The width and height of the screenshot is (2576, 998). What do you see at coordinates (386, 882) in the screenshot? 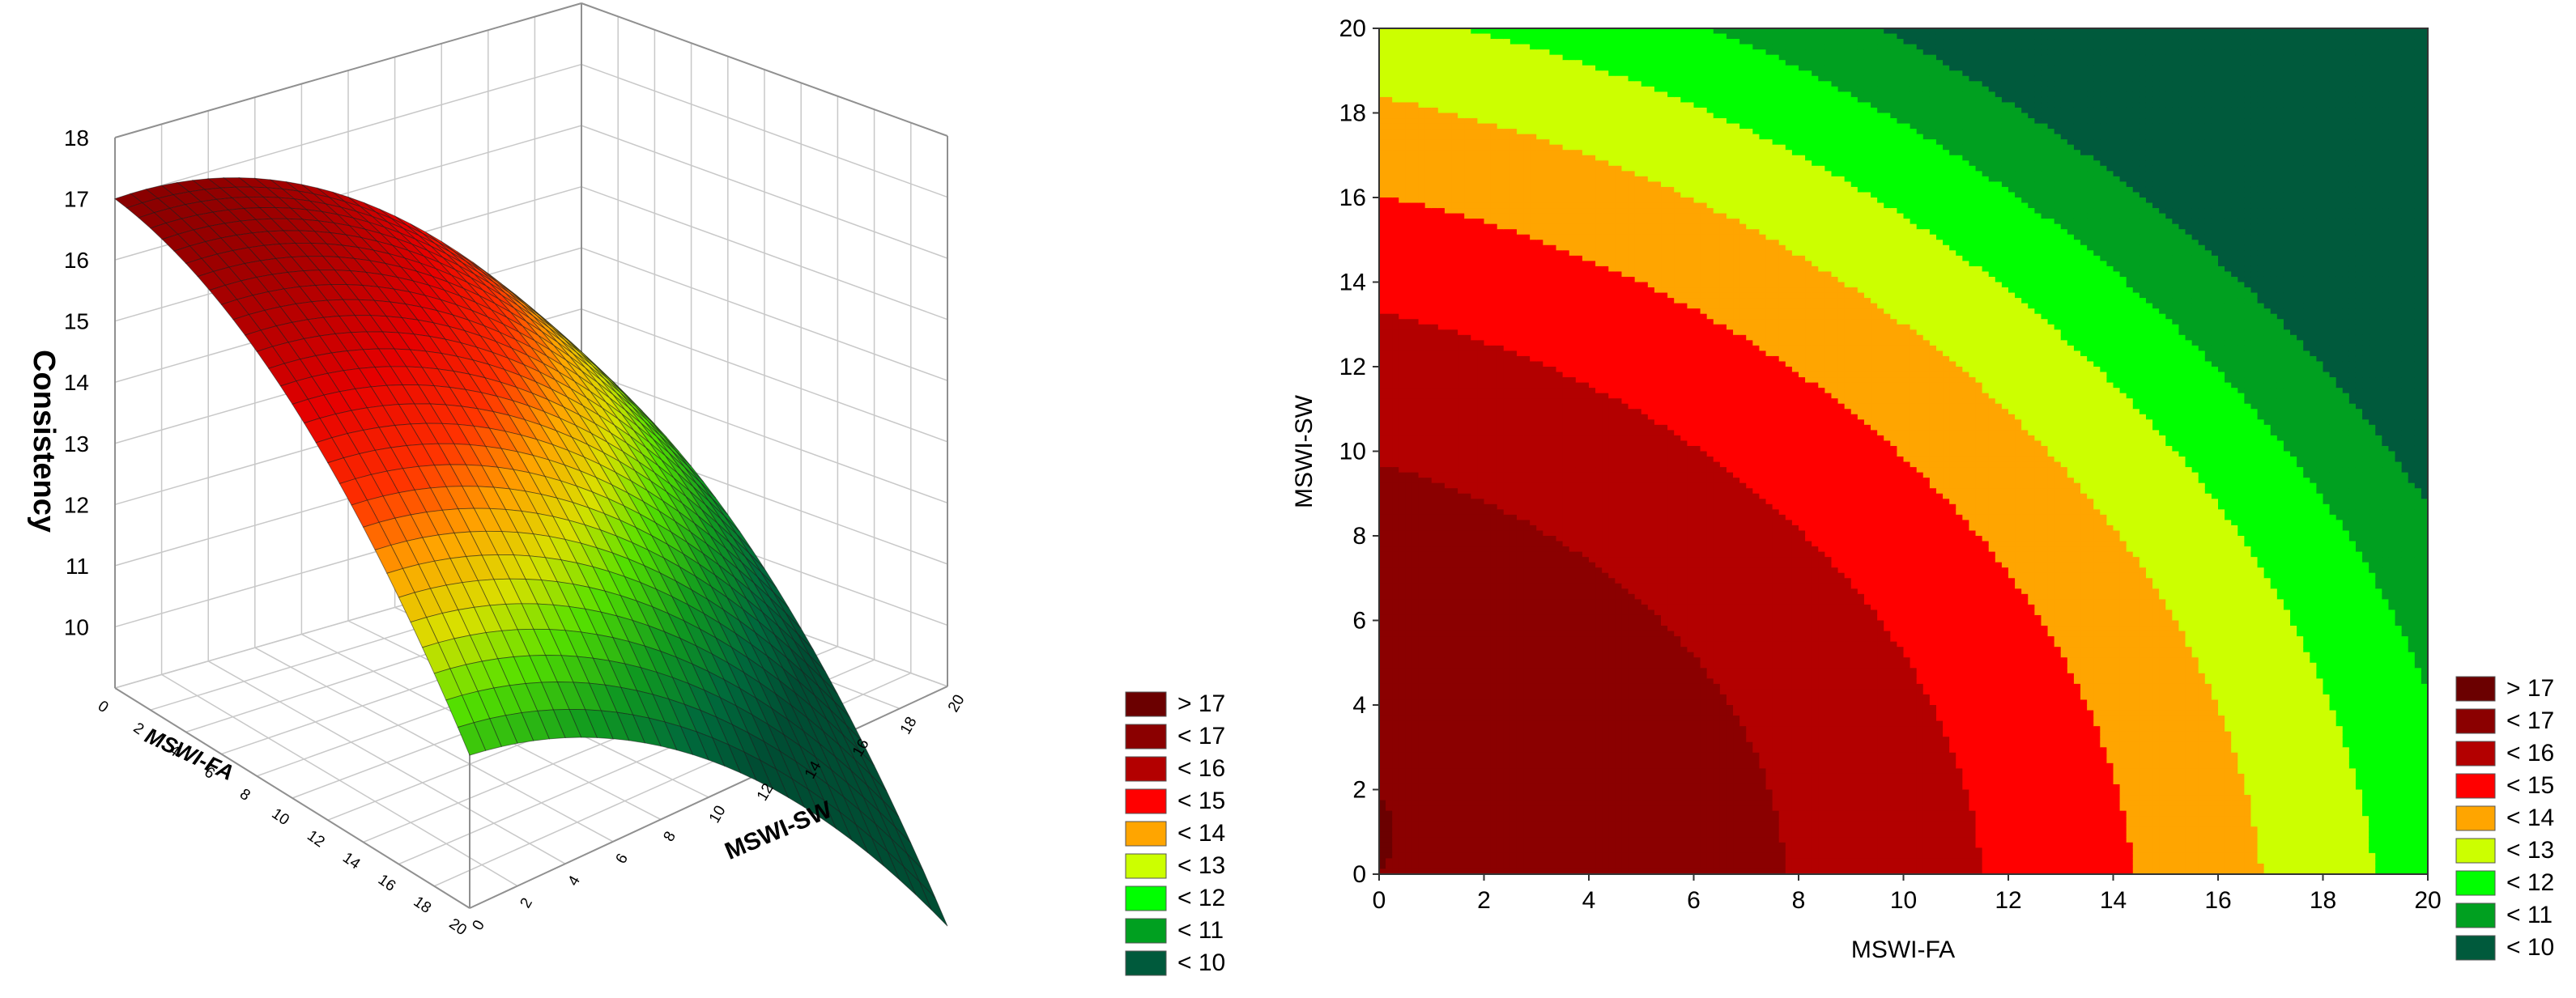
I see `x-tick-label: 16` at bounding box center [386, 882].